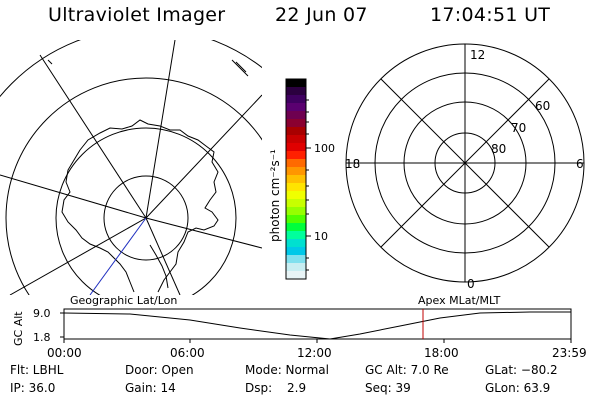 This screenshot has height=400, width=600. Describe the element at coordinates (64, 353) in the screenshot. I see `xtick-0000: 00:00` at that location.